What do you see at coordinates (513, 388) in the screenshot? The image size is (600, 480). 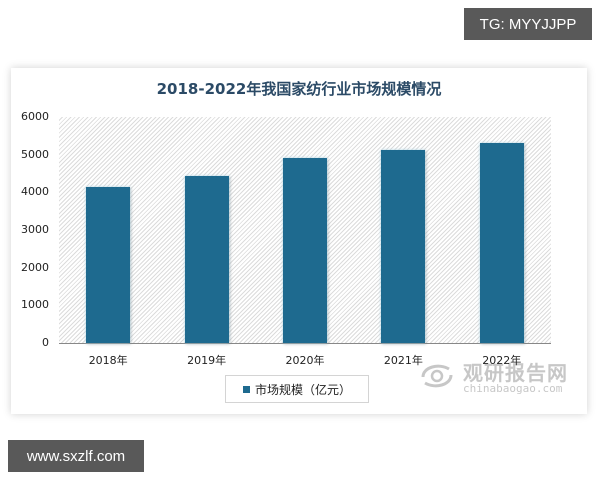 I see `watermark-en: chinabaogao.com` at bounding box center [513, 388].